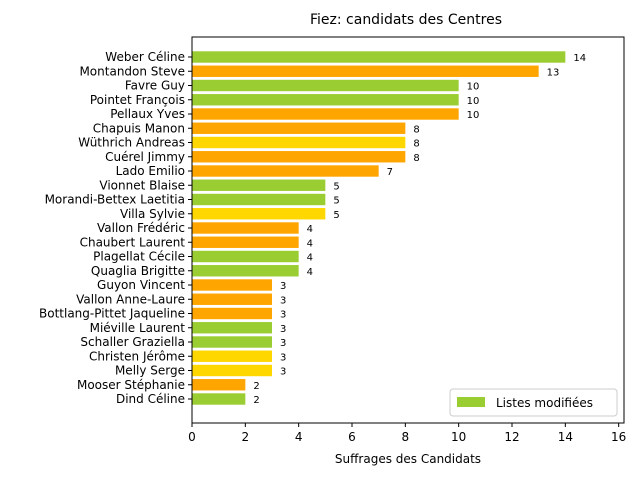  I want to click on category-label: Weber Céline, so click(145, 57).